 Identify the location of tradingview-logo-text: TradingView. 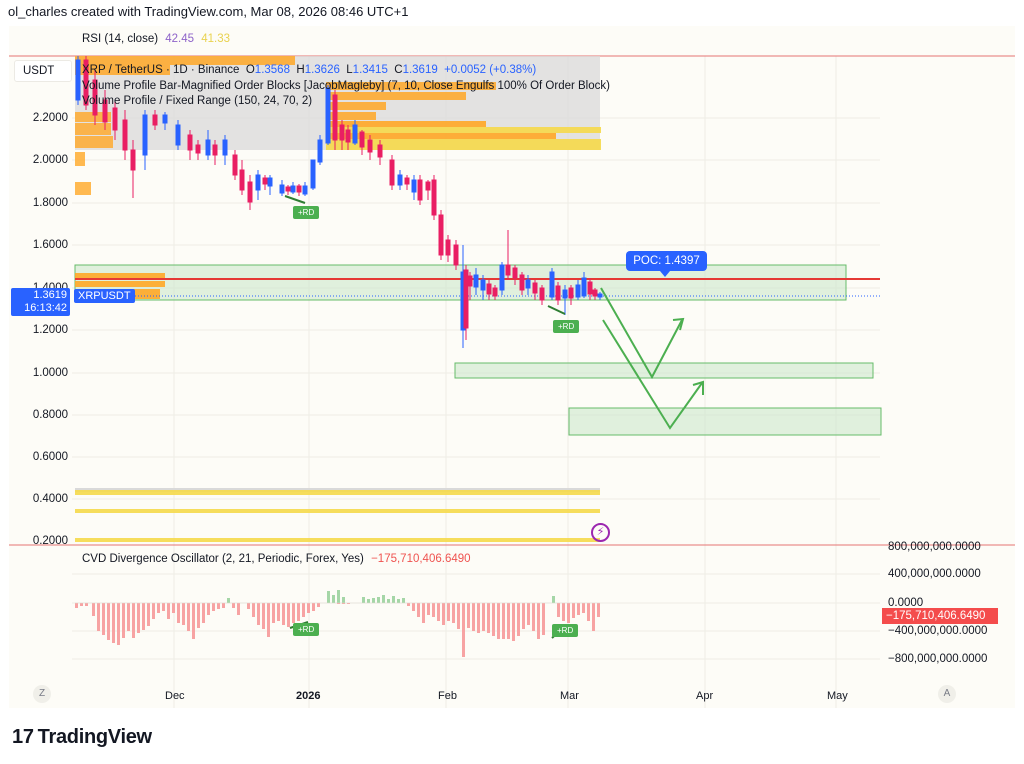
(94, 737).